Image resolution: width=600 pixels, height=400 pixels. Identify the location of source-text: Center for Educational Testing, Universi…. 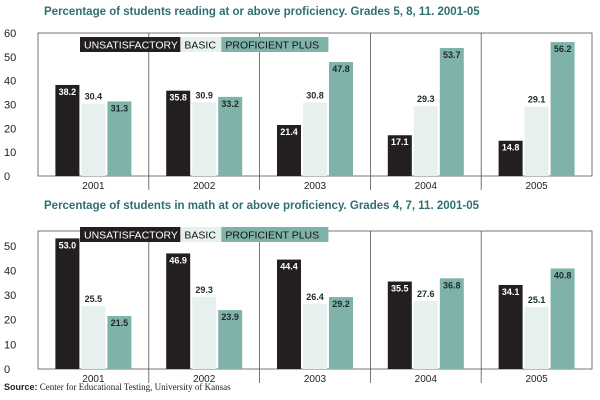
(134, 387).